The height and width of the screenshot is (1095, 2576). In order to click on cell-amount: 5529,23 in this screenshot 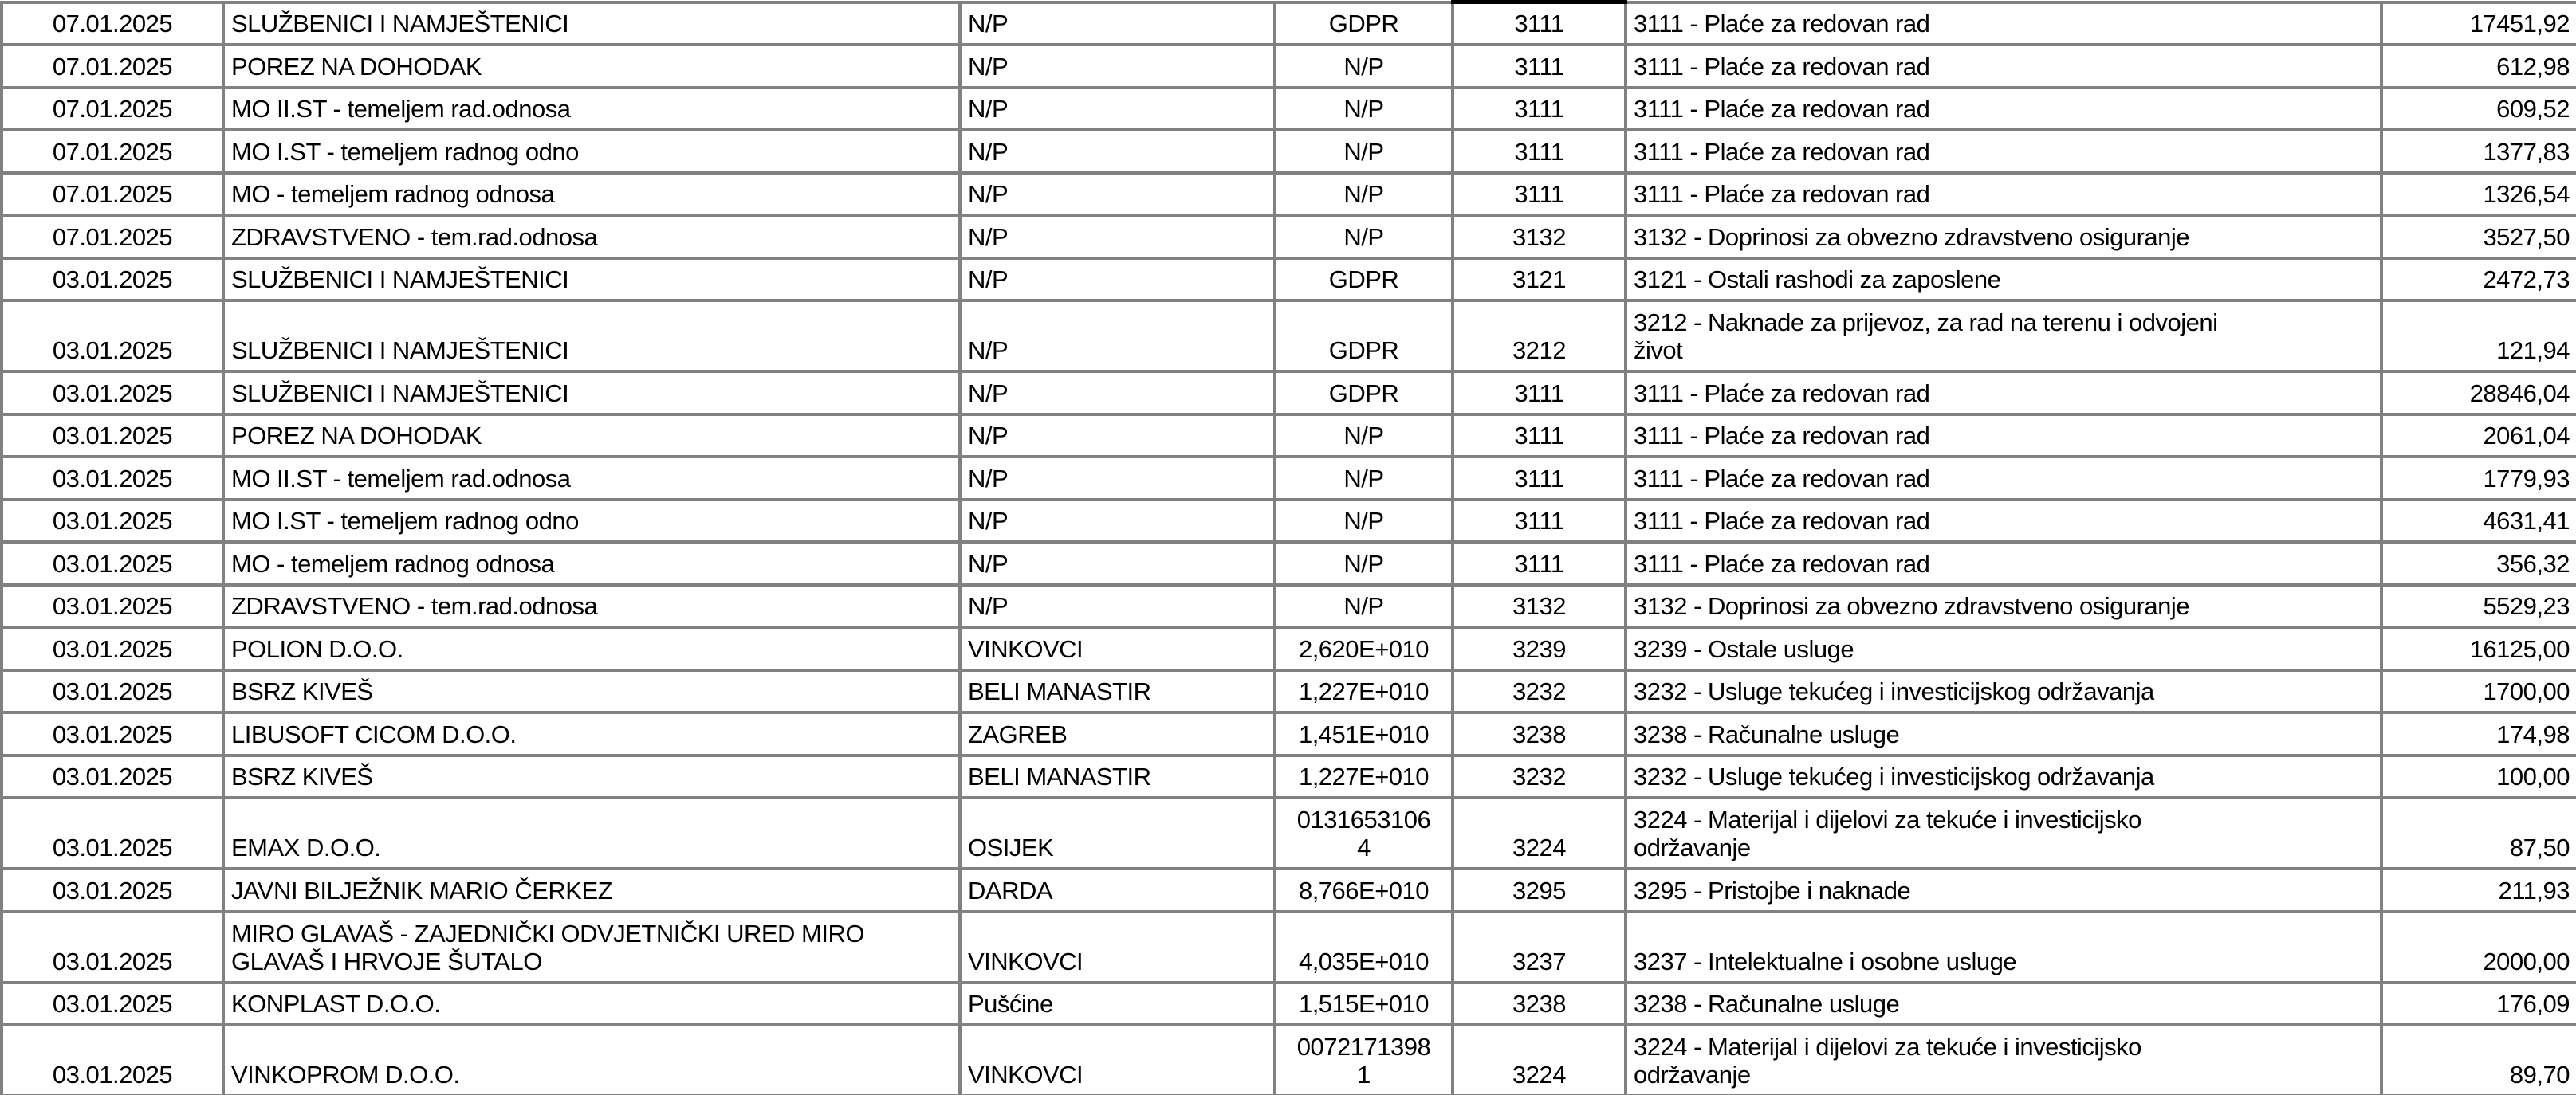, I will do `click(2478, 606)`.